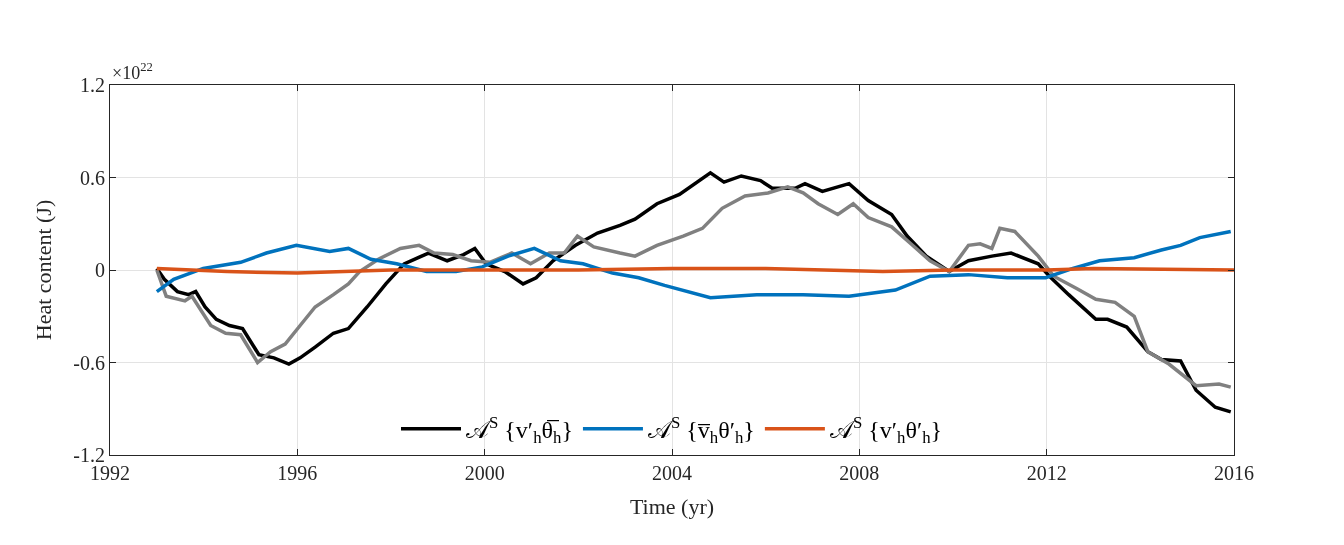  I want to click on x-tick-label: 1996, so click(297, 473).